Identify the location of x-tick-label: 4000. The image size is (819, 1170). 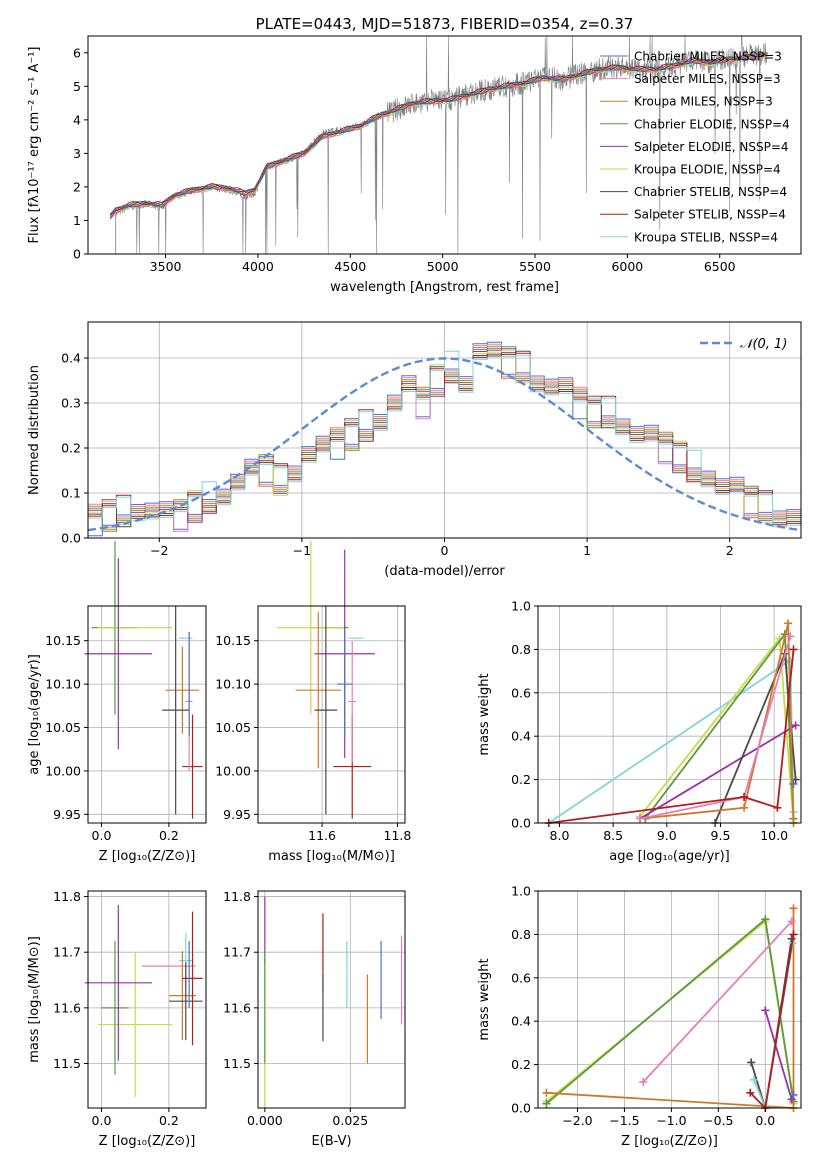
(258, 266).